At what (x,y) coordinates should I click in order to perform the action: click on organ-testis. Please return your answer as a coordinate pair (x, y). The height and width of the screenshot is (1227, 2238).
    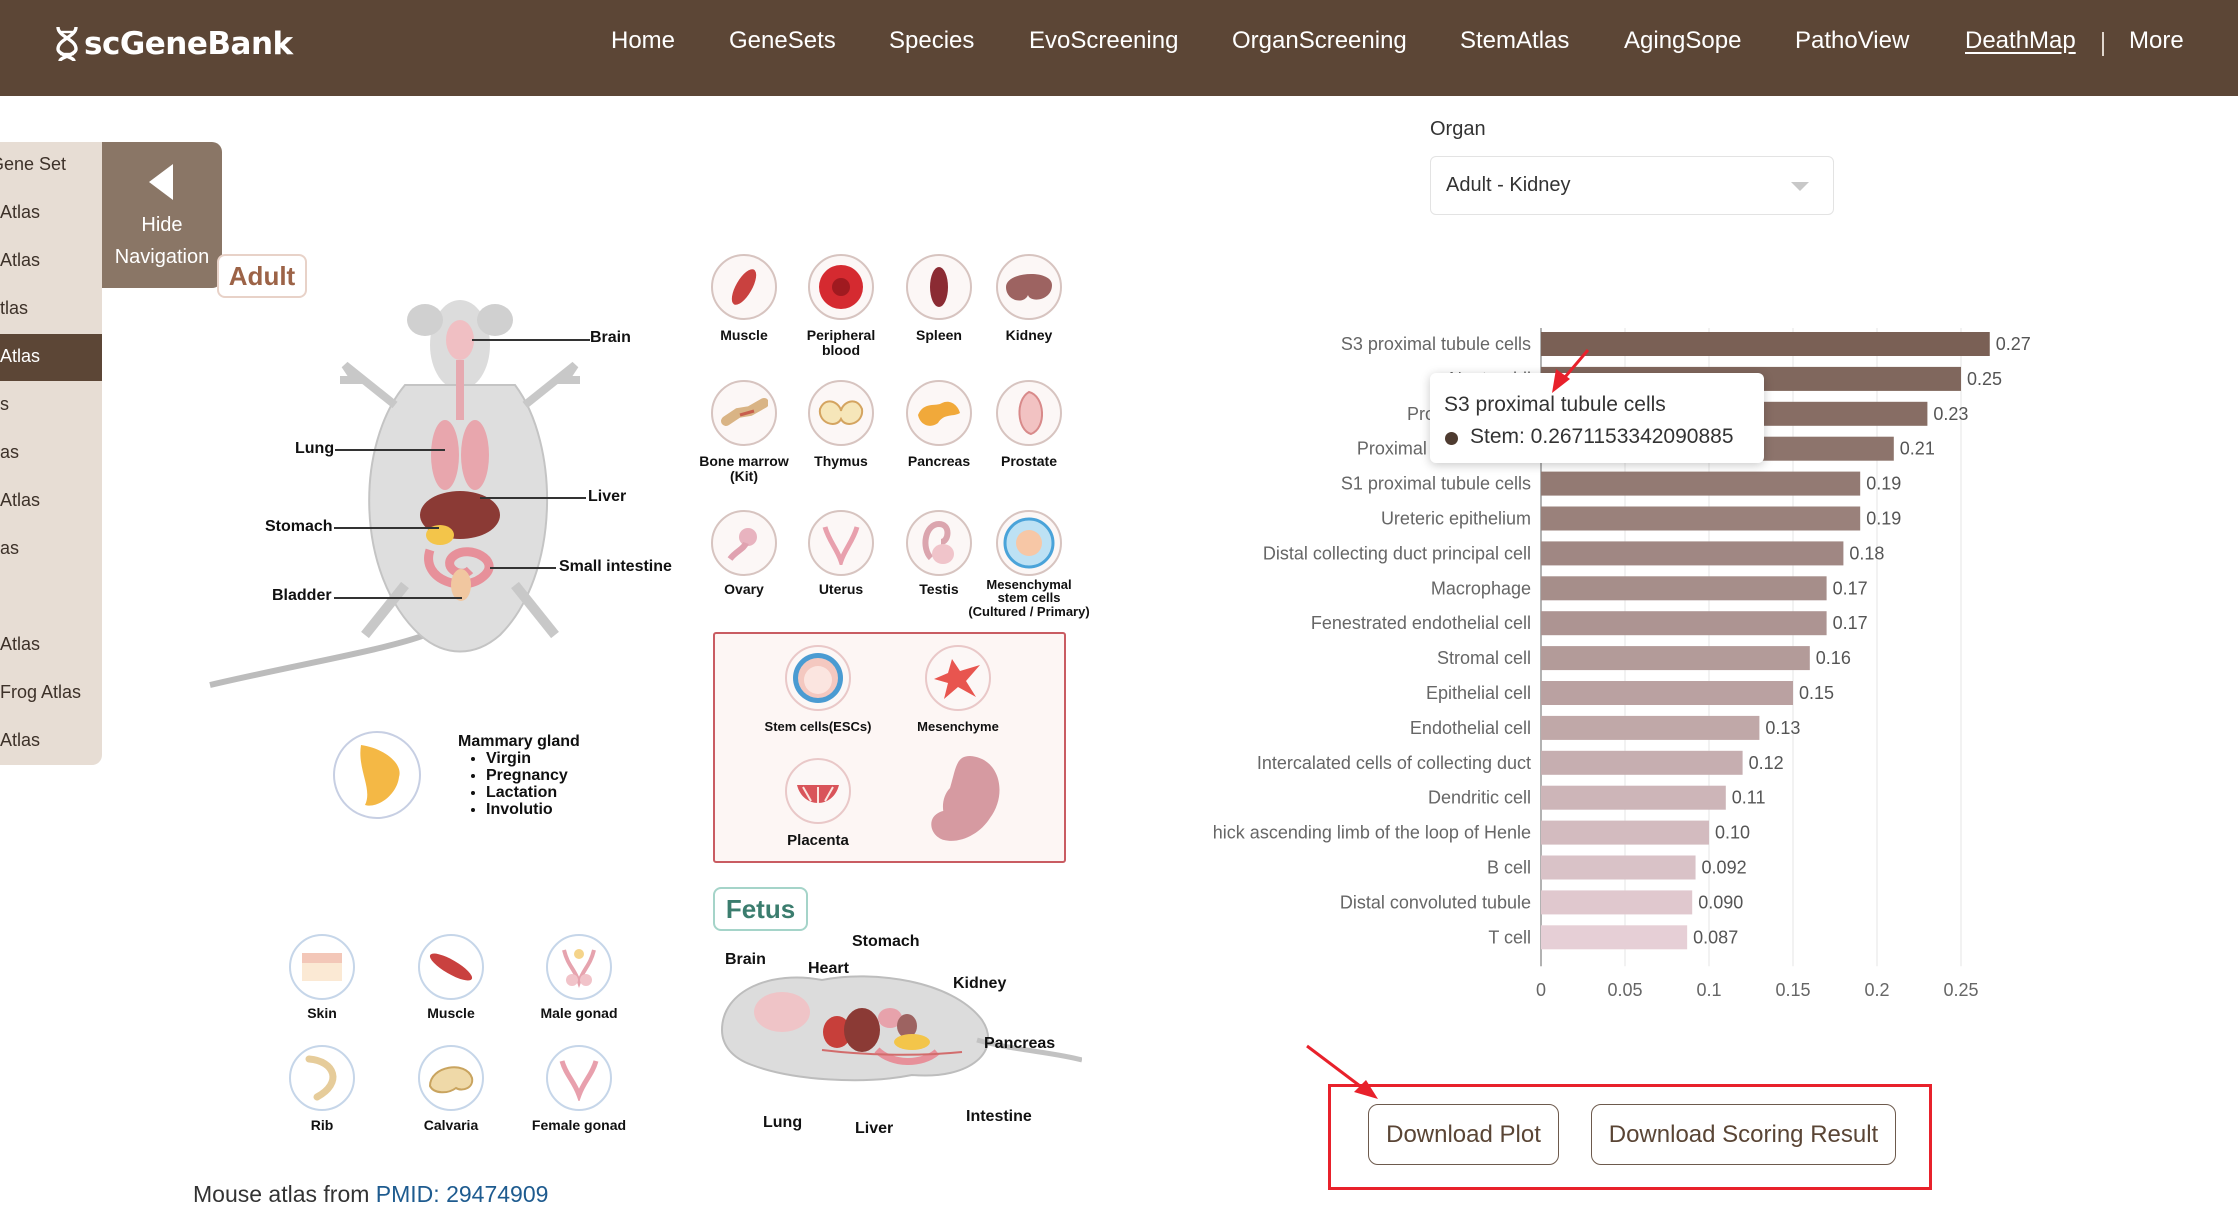
    Looking at the image, I should click on (939, 543).